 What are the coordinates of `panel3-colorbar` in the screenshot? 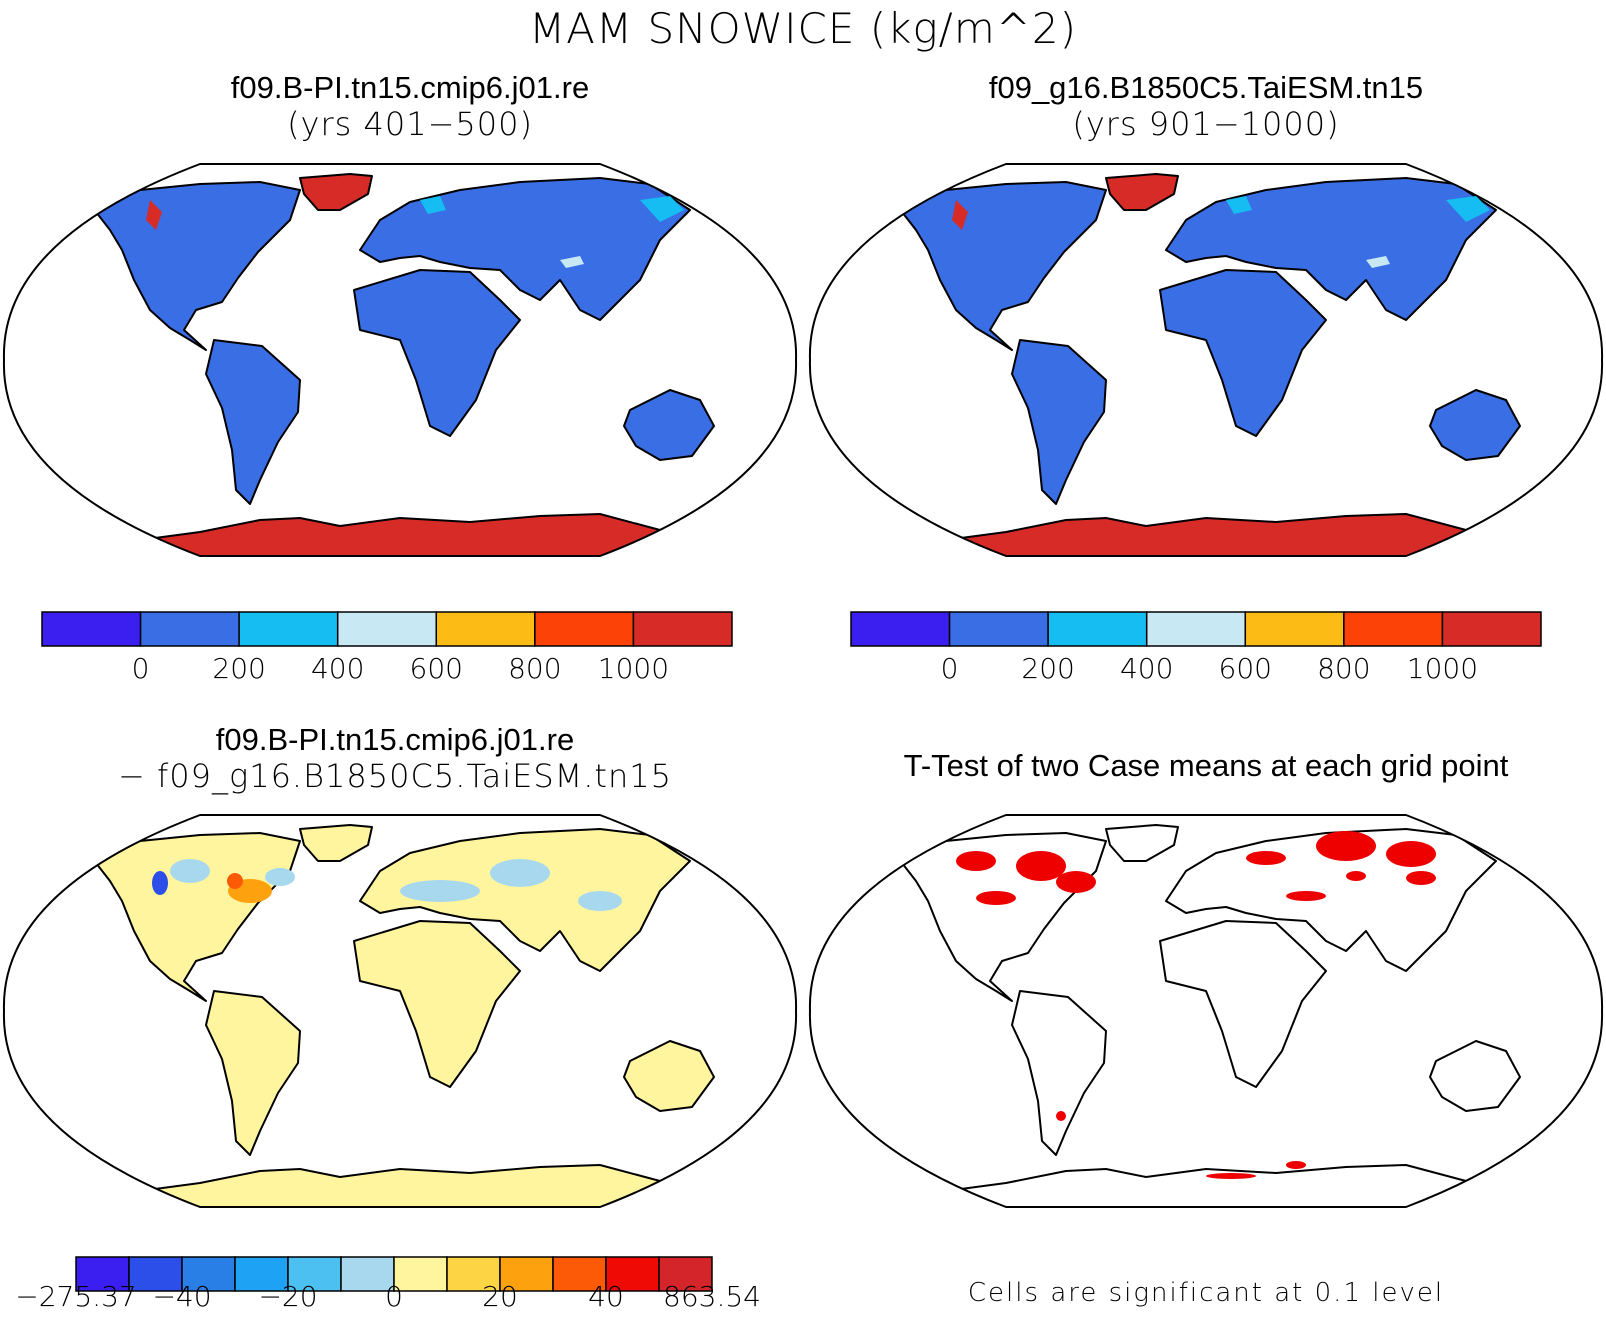 It's located at (394, 1274).